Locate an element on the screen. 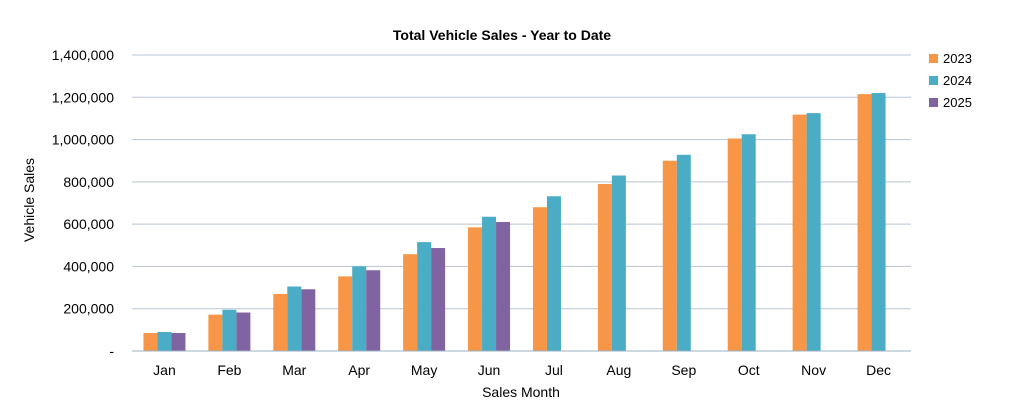 The image size is (1024, 414). bar-2024-nov is located at coordinates (813, 232).